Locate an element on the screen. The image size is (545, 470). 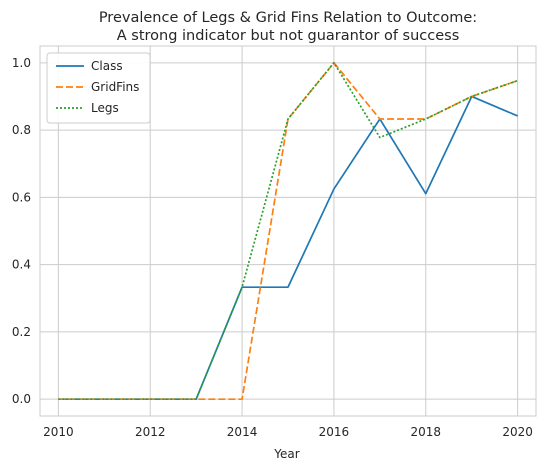
y-tick-label: 1.0 is located at coordinates (21, 63).